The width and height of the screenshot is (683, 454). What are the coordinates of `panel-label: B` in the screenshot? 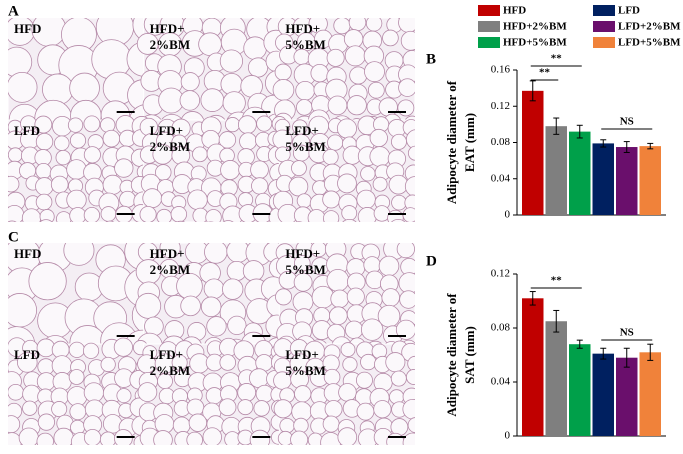 It's located at (431, 59).